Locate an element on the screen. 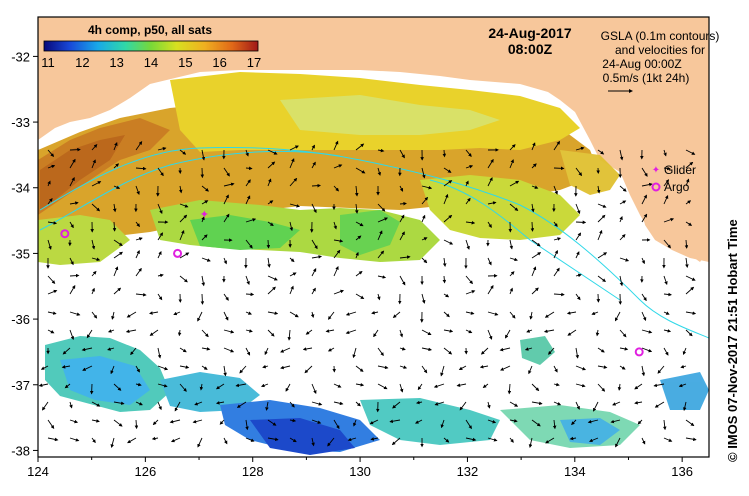  y-tick-label: -38 is located at coordinates (20, 450).